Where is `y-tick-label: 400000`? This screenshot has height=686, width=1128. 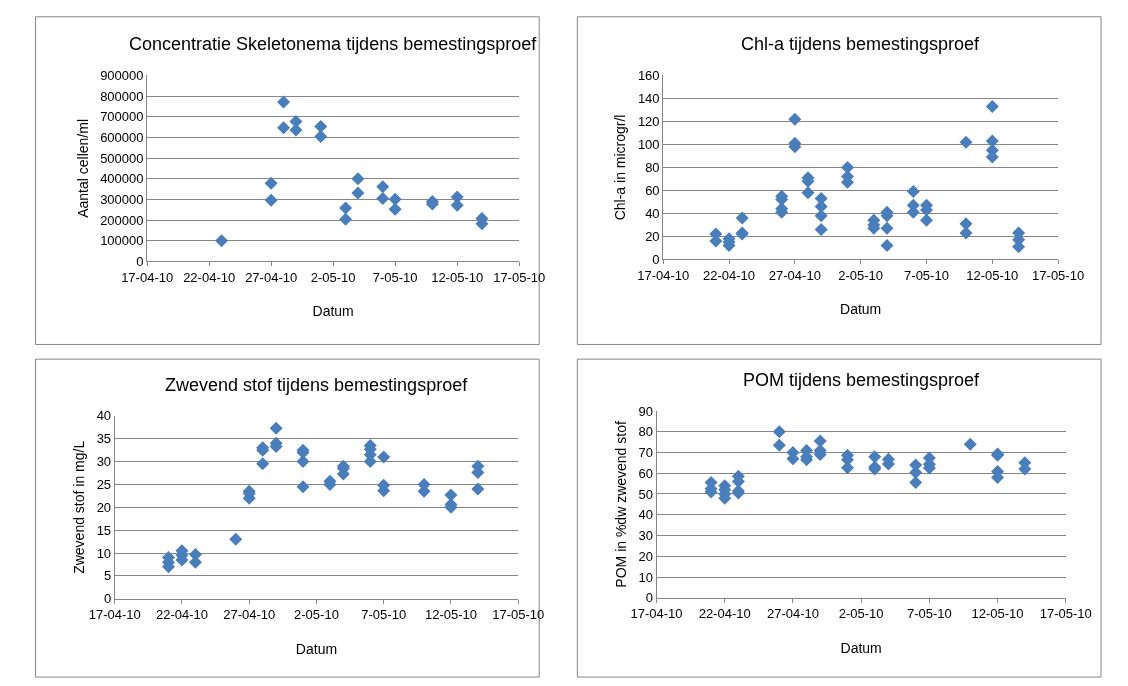 y-tick-label: 400000 is located at coordinates (122, 179).